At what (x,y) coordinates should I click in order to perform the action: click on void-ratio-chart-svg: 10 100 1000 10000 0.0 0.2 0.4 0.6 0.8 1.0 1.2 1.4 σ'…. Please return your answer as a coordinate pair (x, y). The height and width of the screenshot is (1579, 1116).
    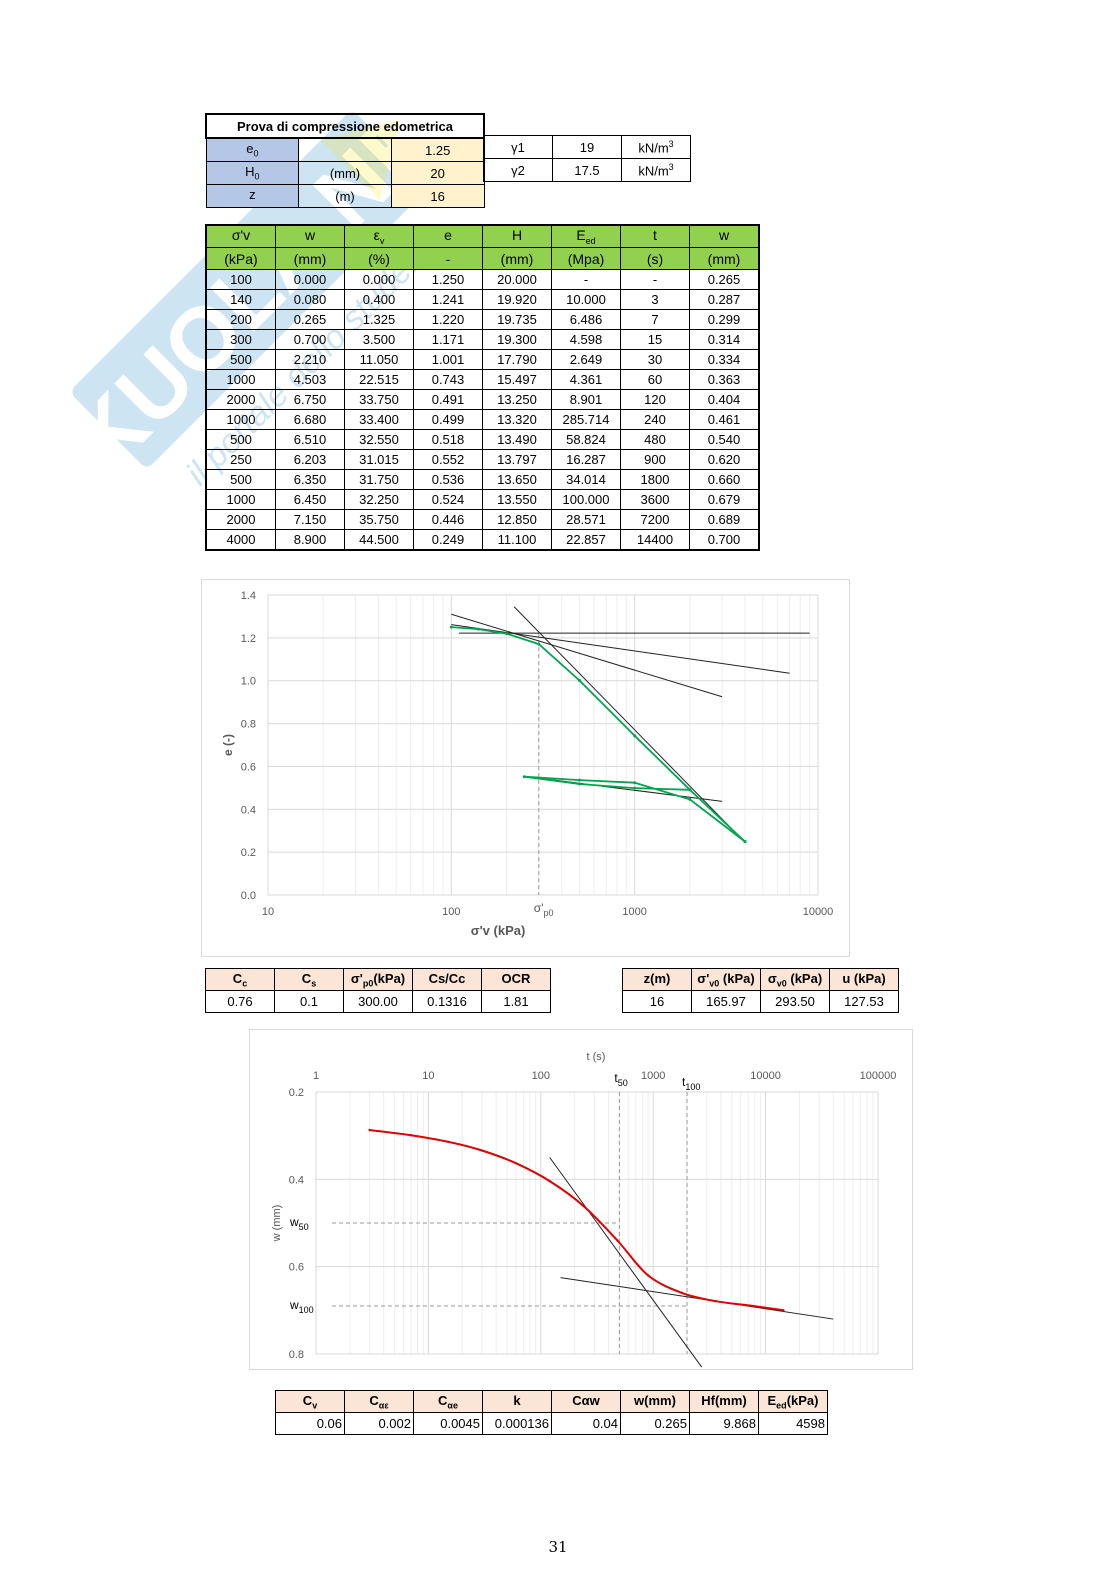
    Looking at the image, I should click on (527, 764).